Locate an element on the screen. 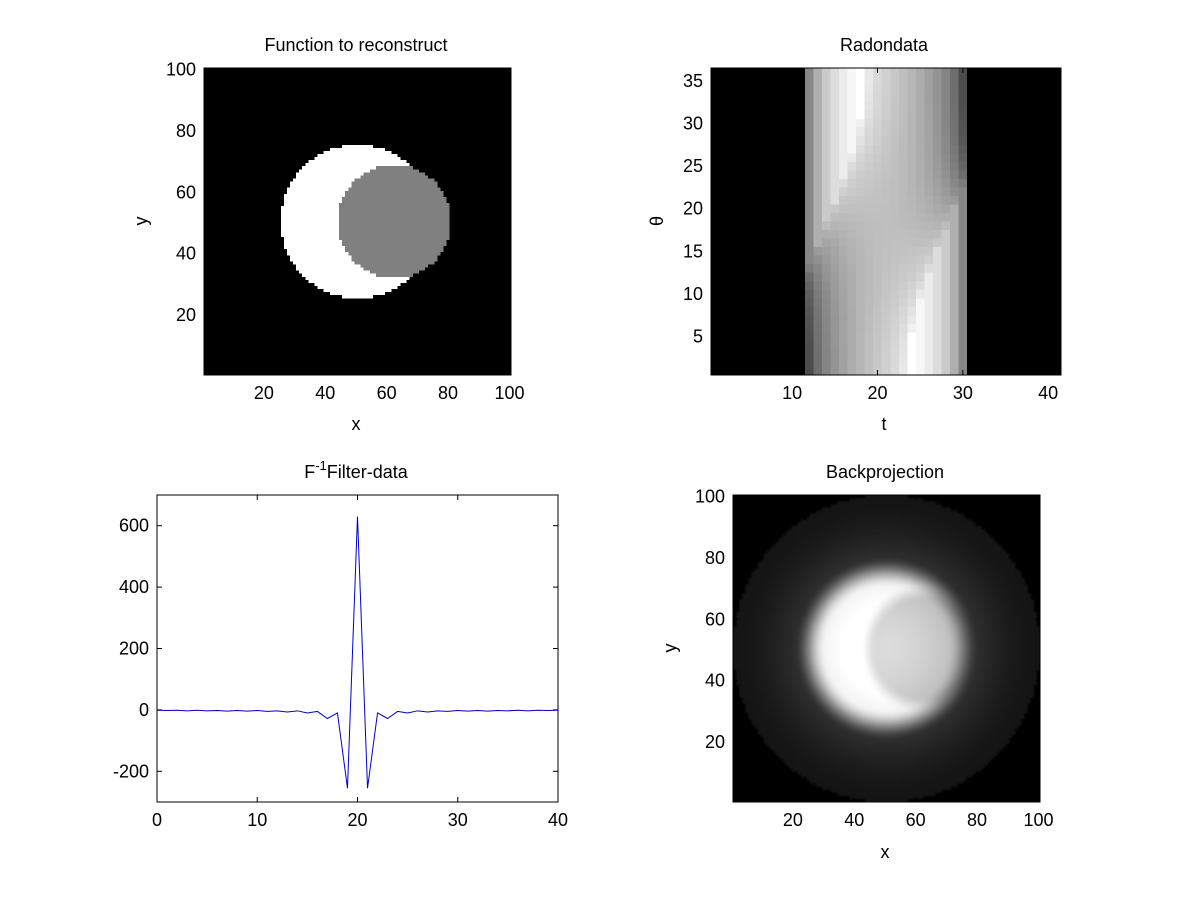 Image resolution: width=1201 pixels, height=901 pixels. radon-ytick-label: 35 is located at coordinates (693, 81).